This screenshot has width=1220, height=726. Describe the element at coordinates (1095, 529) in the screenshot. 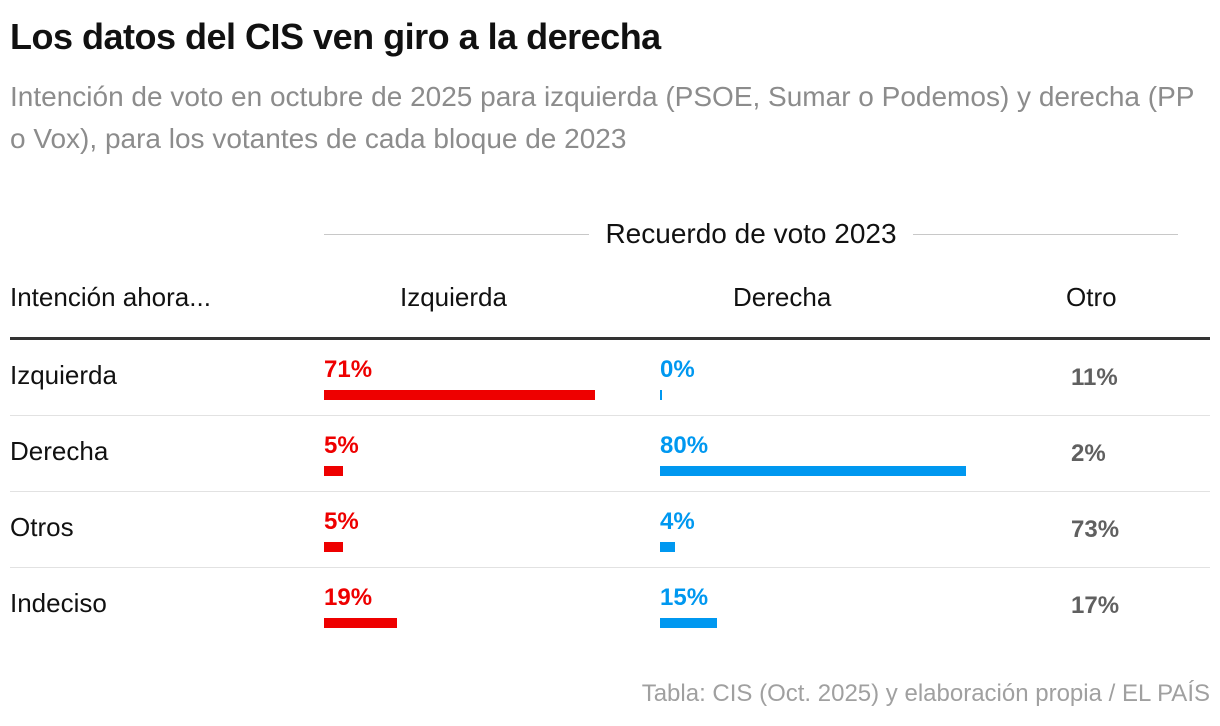

I see `value-label-otro: 73%` at that location.